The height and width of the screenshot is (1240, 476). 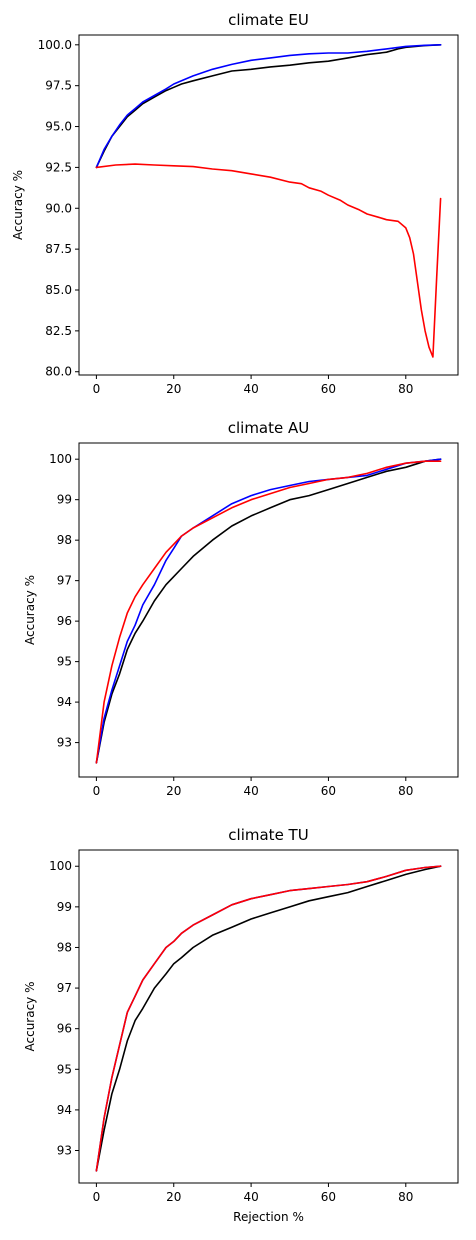 I want to click on y-tick-label: 95.0, so click(x=58, y=127).